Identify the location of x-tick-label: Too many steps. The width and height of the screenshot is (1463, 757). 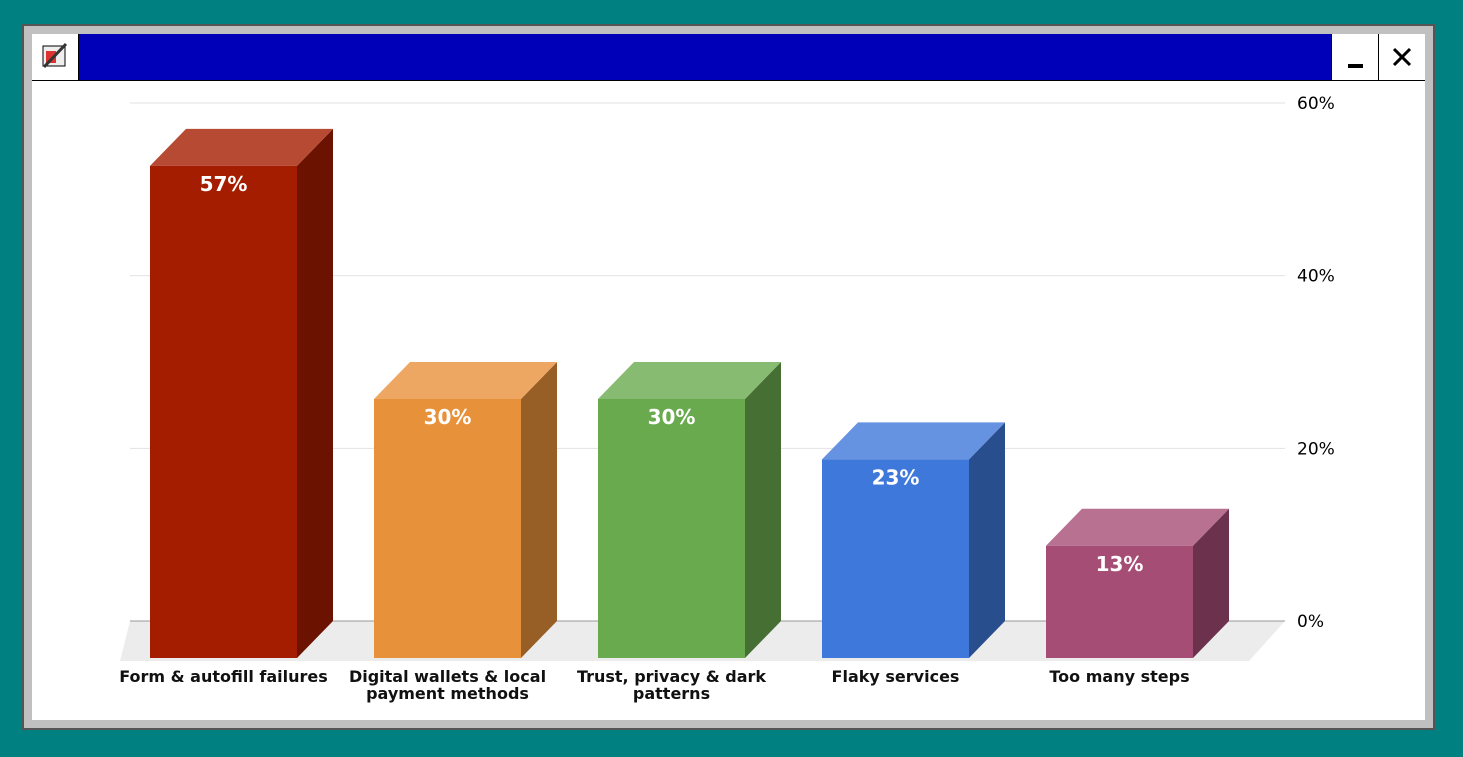
(1119, 676).